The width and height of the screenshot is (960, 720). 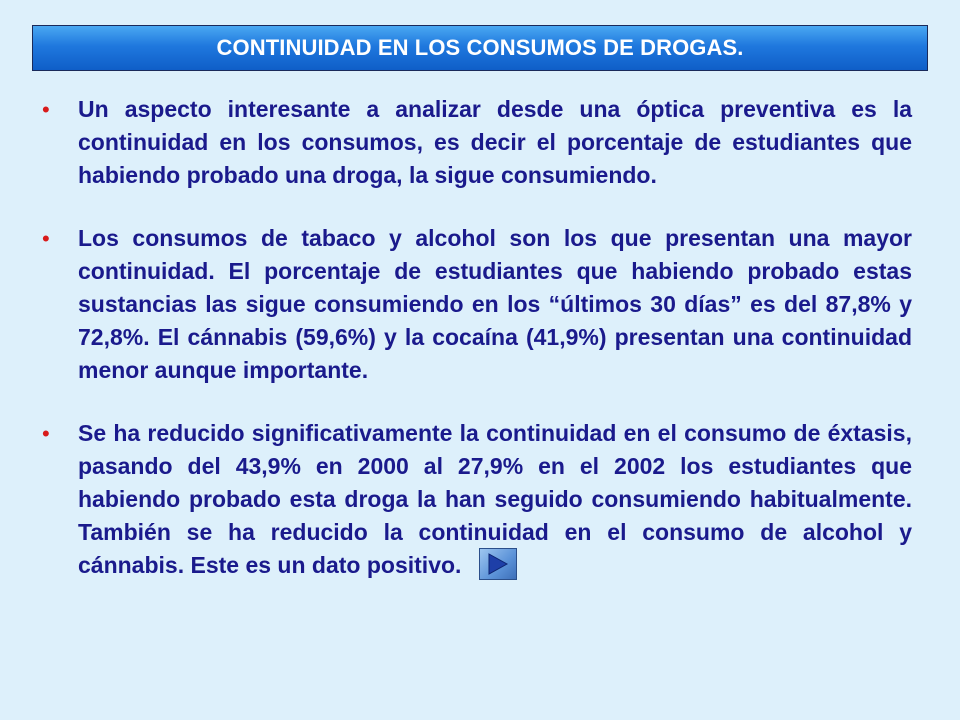 I want to click on slide-title: CONTINUIDAD EN LOS CONSUMOS DE DROGAS., so click(x=480, y=47).